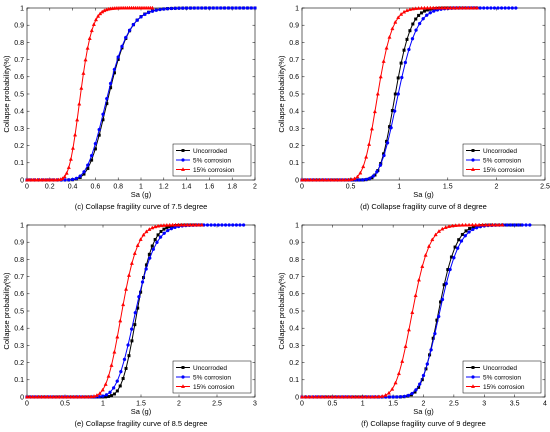 This screenshot has height=432, width=550. What do you see at coordinates (294, 260) in the screenshot?
I see `y-tick-label: 0.8` at bounding box center [294, 260].